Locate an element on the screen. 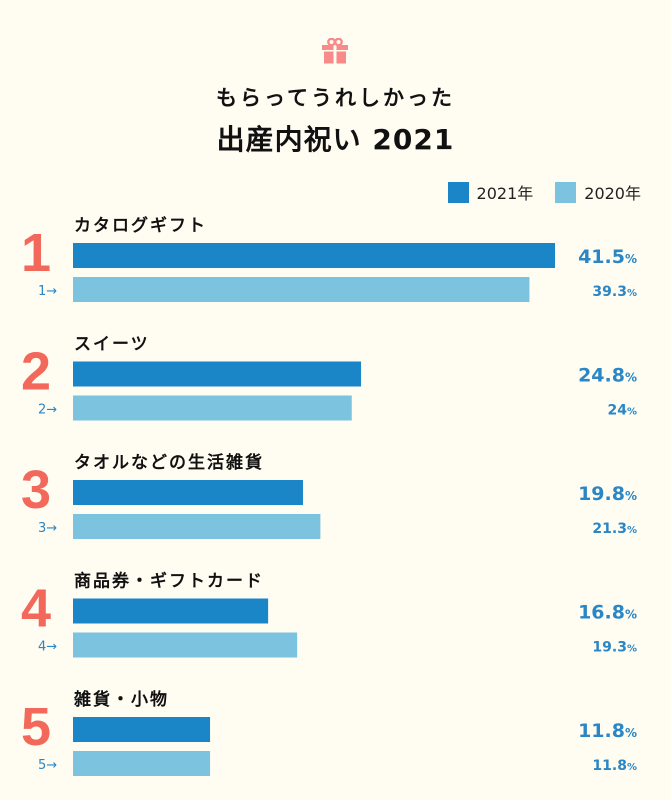 The width and height of the screenshot is (671, 800). category-label: スイーツ is located at coordinates (112, 345).